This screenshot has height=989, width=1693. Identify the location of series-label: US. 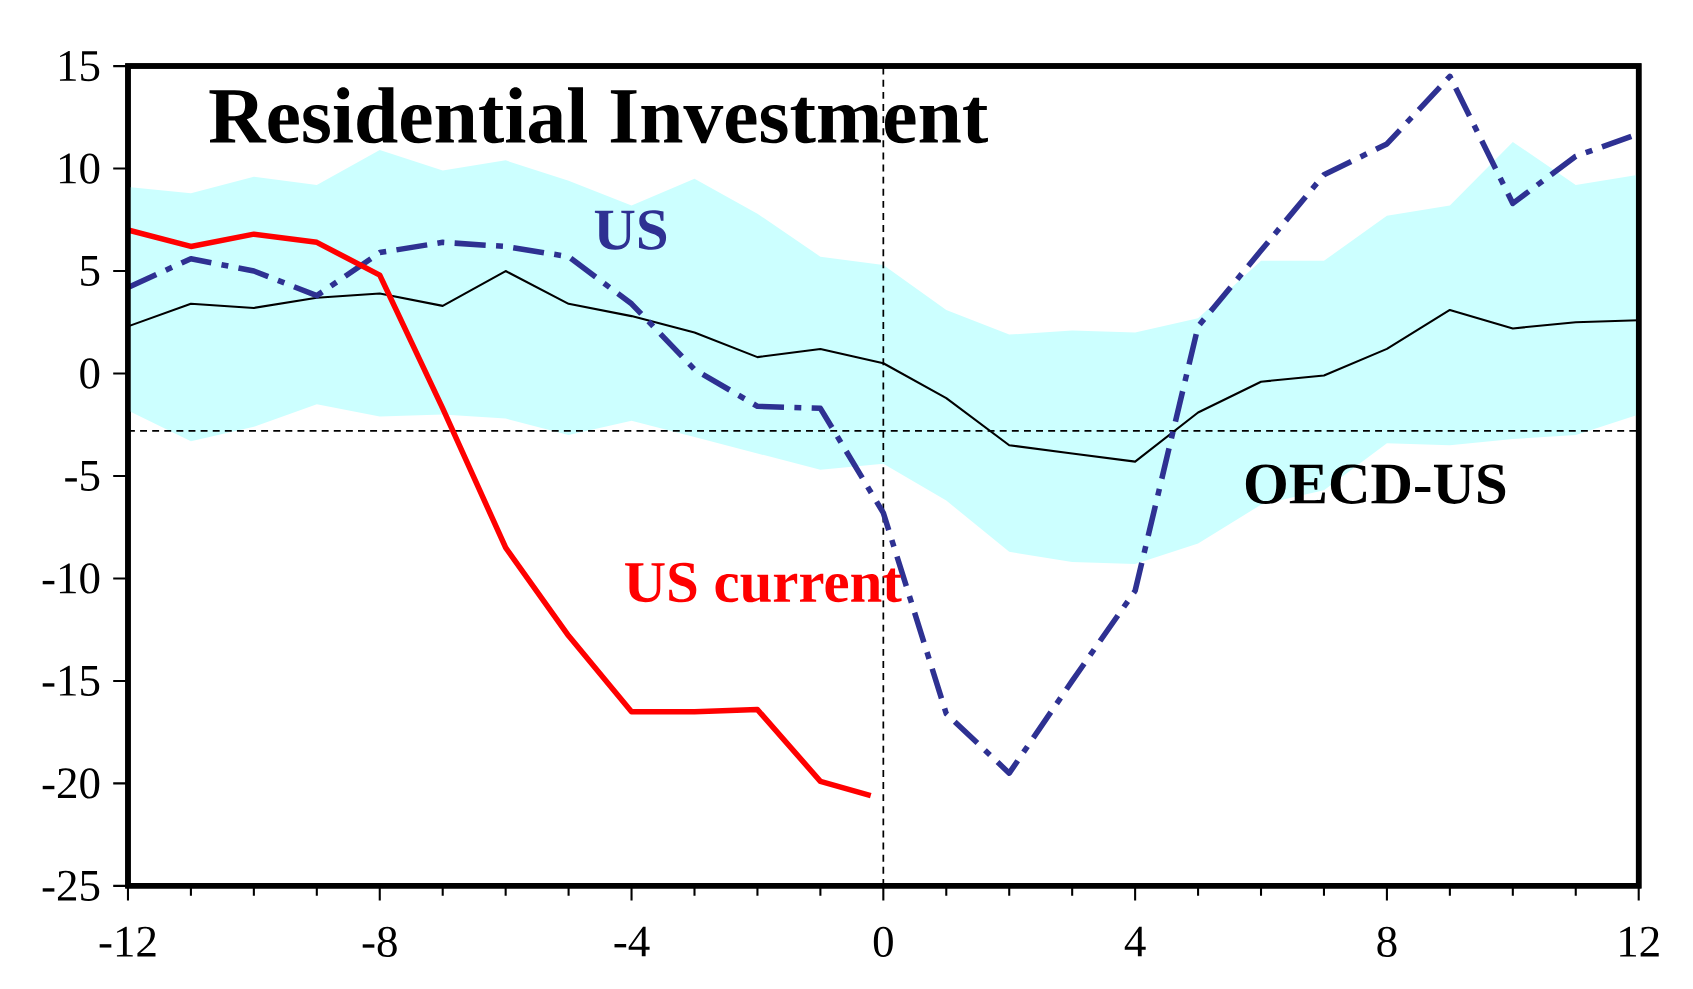
(630, 230).